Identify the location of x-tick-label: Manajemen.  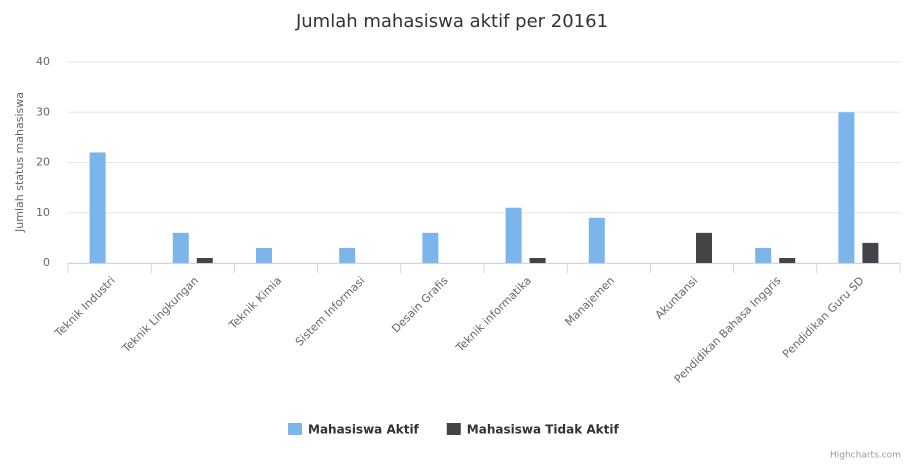
(589, 301).